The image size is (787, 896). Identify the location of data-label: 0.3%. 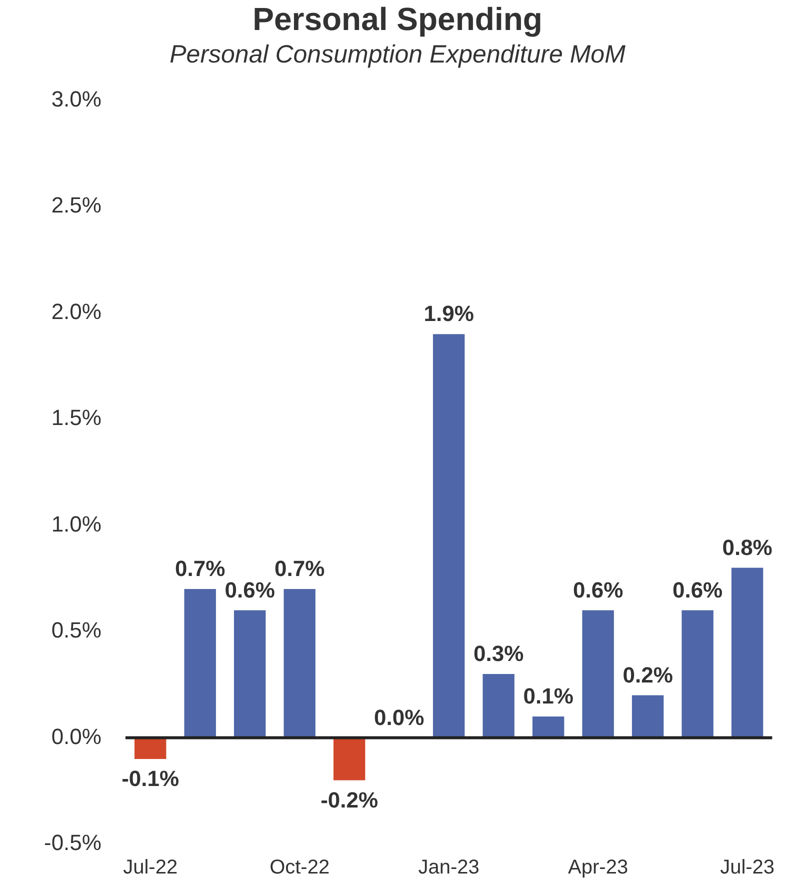
(498, 653).